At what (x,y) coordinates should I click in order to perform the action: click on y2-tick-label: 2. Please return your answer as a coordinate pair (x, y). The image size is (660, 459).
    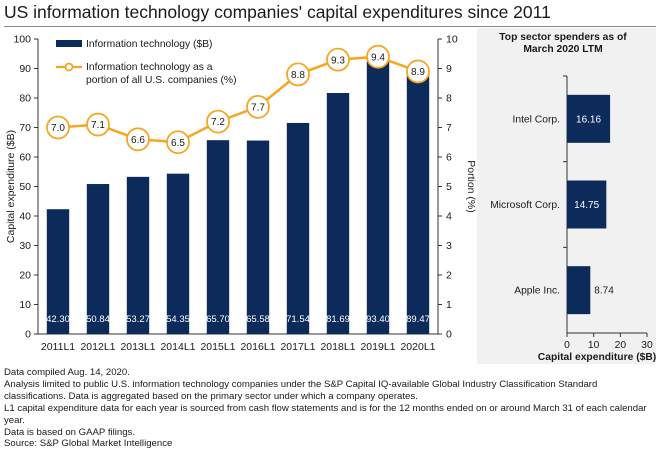
    Looking at the image, I should click on (449, 276).